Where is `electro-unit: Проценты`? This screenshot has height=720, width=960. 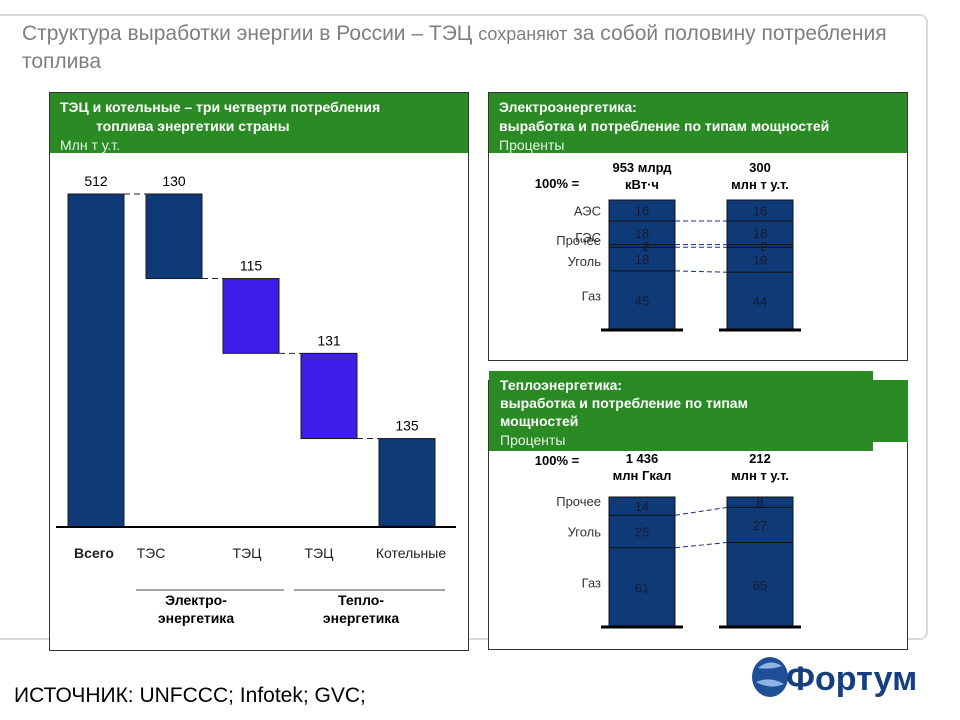
electro-unit: Проценты is located at coordinates (532, 145).